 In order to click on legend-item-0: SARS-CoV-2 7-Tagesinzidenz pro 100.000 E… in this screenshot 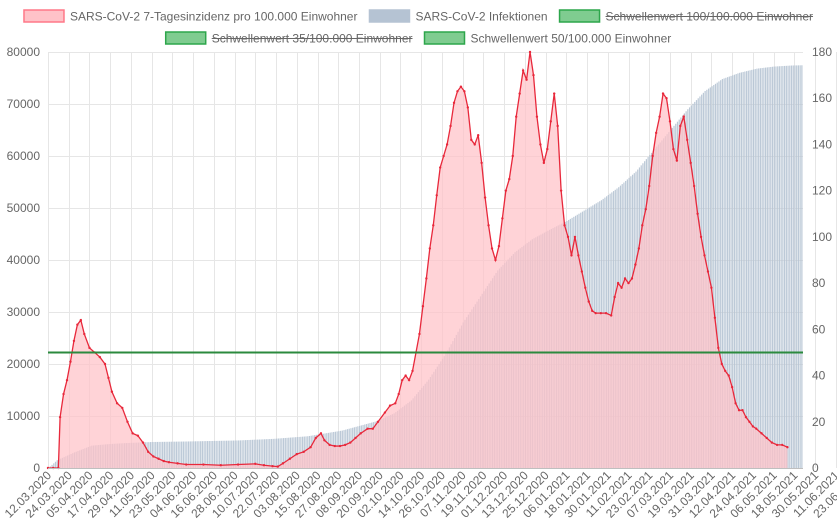, I will do `click(190, 16)`.